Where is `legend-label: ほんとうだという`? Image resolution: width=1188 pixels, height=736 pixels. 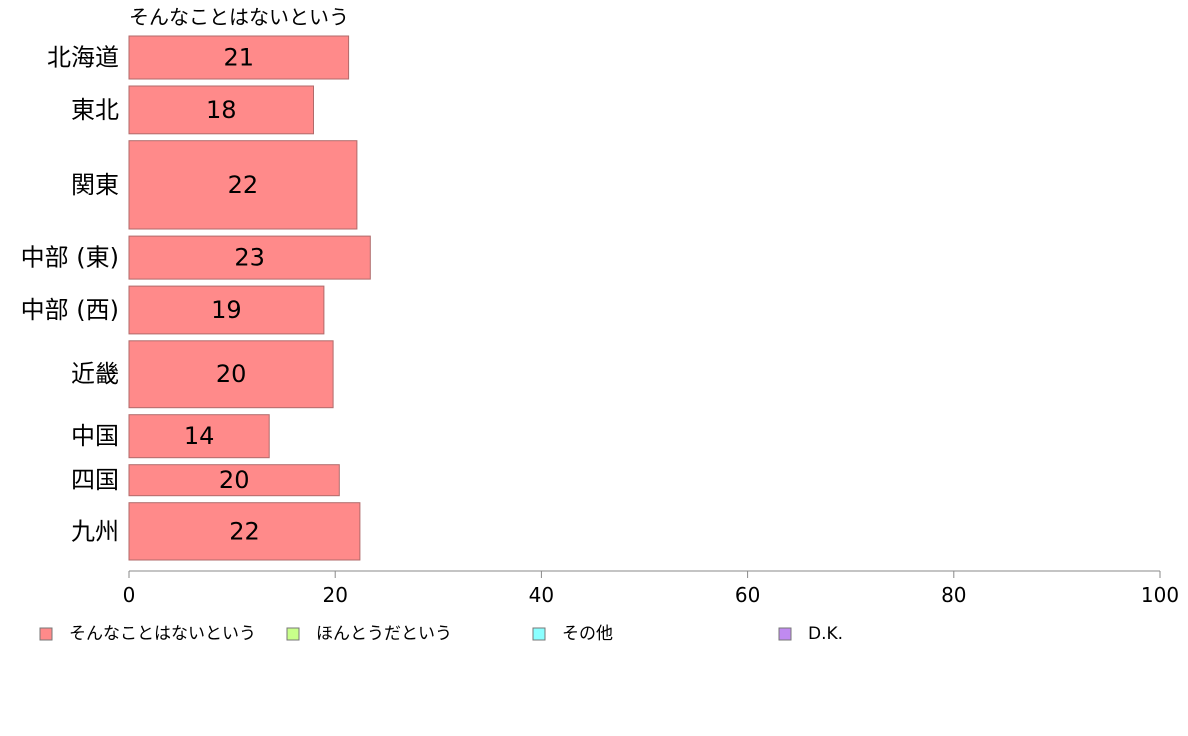 legend-label: ほんとうだという is located at coordinates (384, 634).